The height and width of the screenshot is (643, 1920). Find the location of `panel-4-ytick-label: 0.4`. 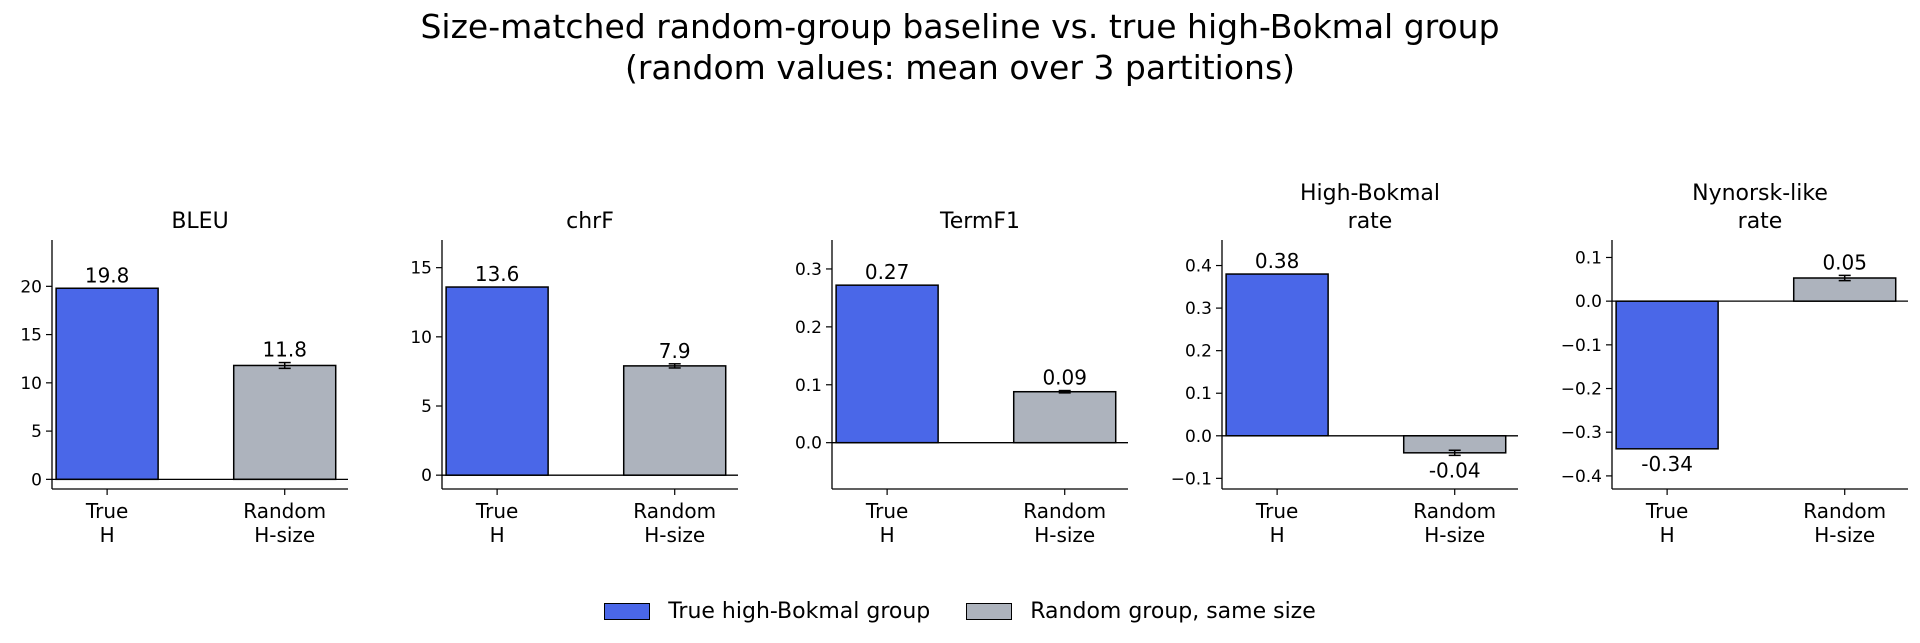

panel-4-ytick-label: 0.4 is located at coordinates (1198, 267).